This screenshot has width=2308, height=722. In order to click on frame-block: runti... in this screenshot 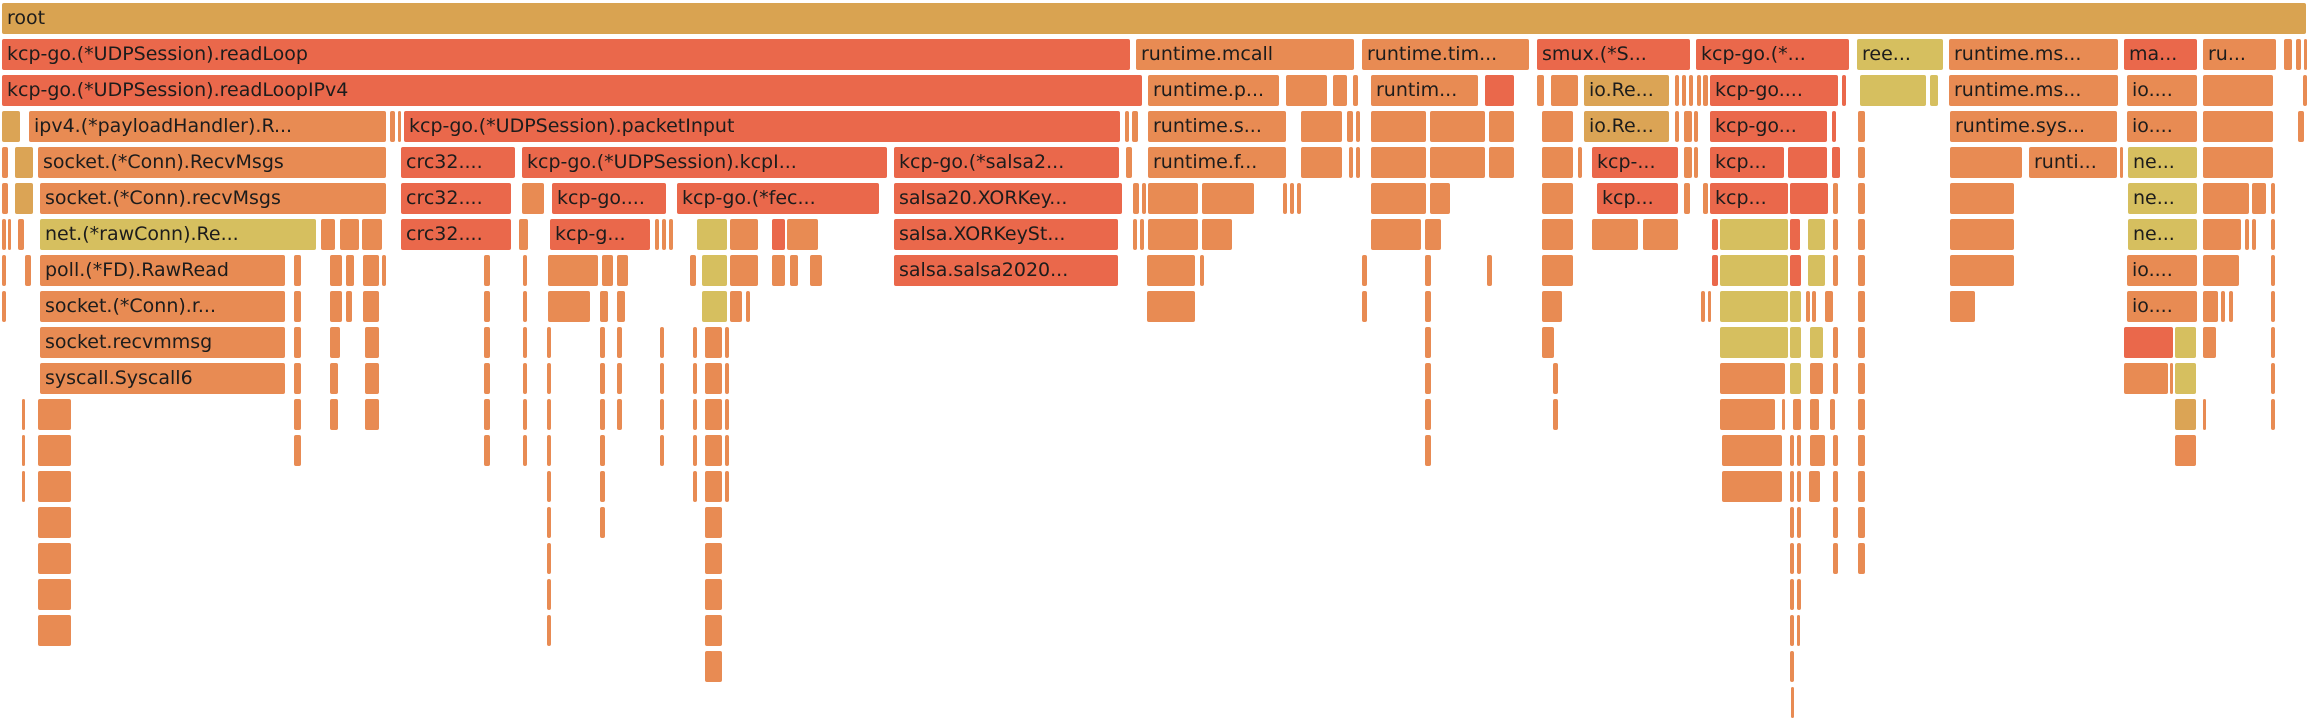, I will do `click(2073, 162)`.